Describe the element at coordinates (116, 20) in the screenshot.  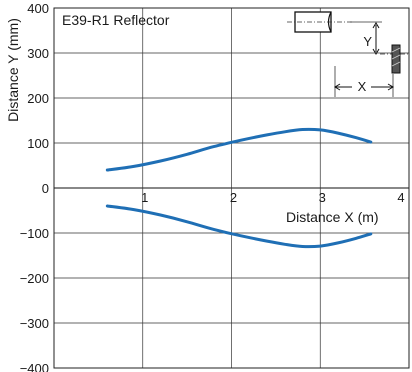
I see `chart-title: E39-R1 Reflector` at that location.